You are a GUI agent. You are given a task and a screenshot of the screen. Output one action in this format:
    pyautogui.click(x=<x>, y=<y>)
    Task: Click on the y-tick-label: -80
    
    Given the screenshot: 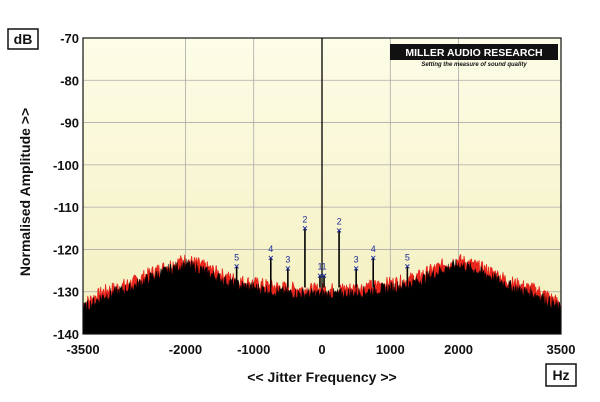 What is the action you would take?
    pyautogui.click(x=69, y=80)
    